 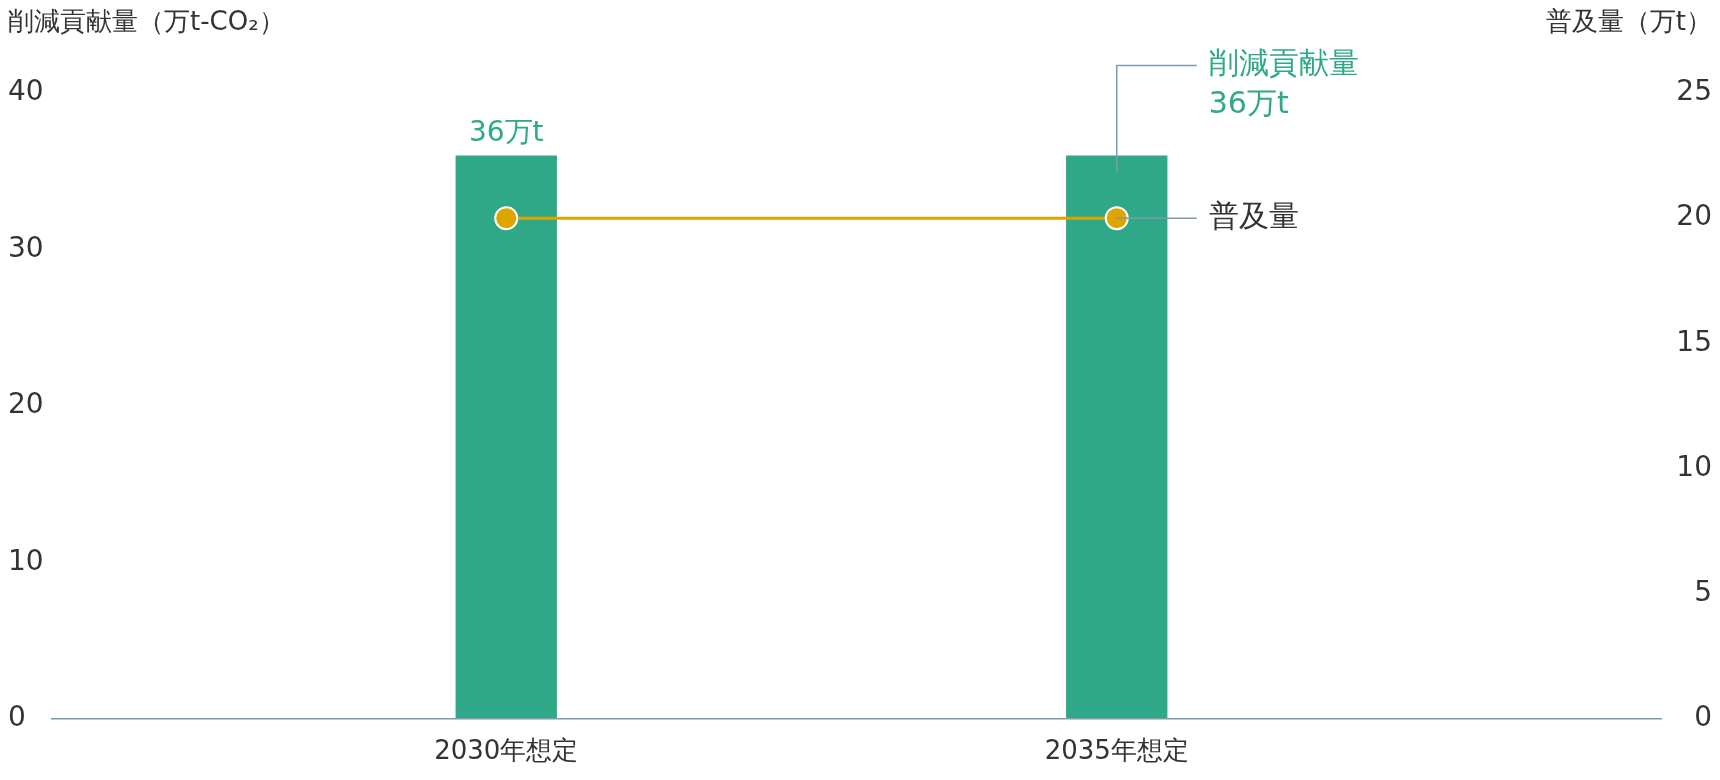 I want to click on y-tick-label: 30, so click(x=26, y=247).